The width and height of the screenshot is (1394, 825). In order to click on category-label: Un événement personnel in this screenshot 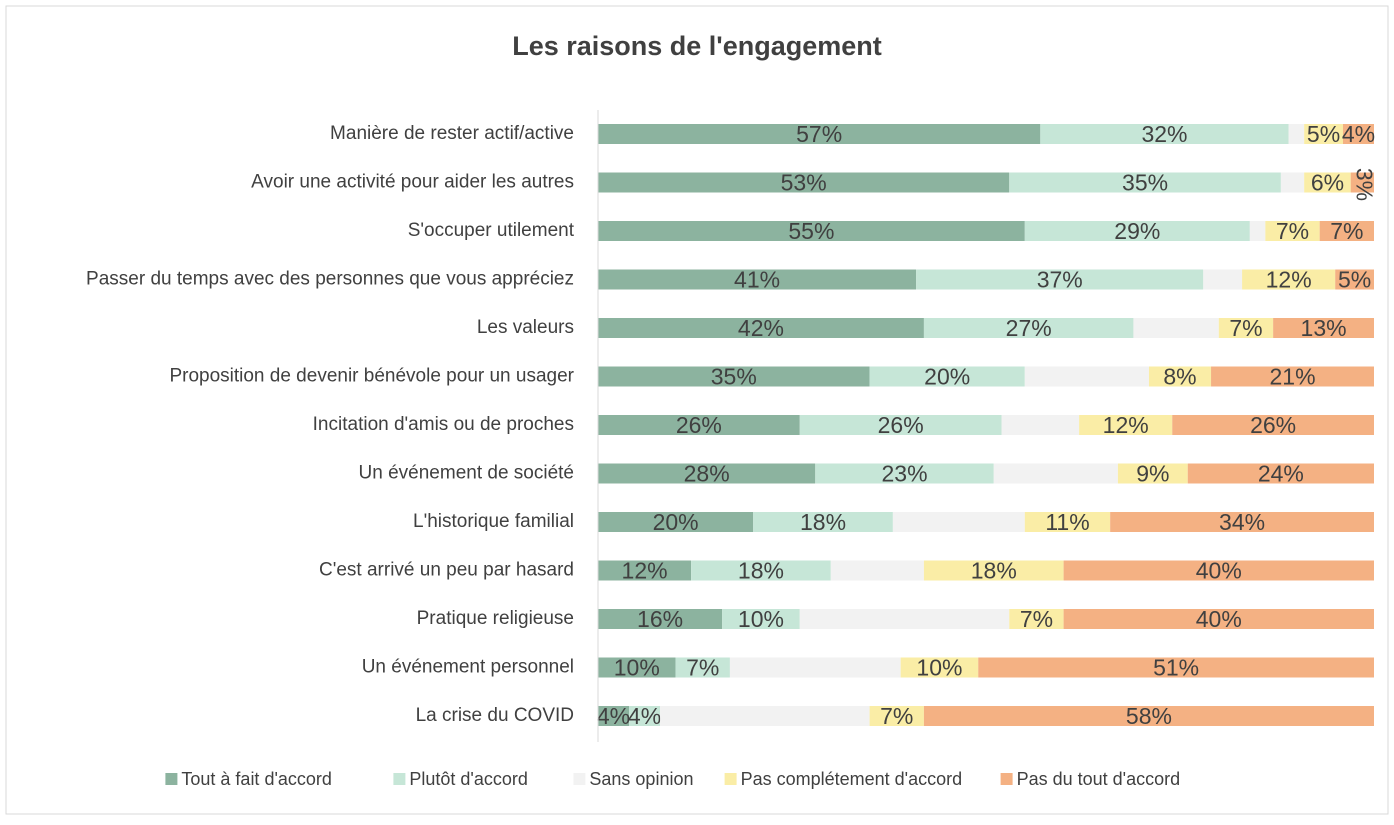, I will do `click(468, 667)`.